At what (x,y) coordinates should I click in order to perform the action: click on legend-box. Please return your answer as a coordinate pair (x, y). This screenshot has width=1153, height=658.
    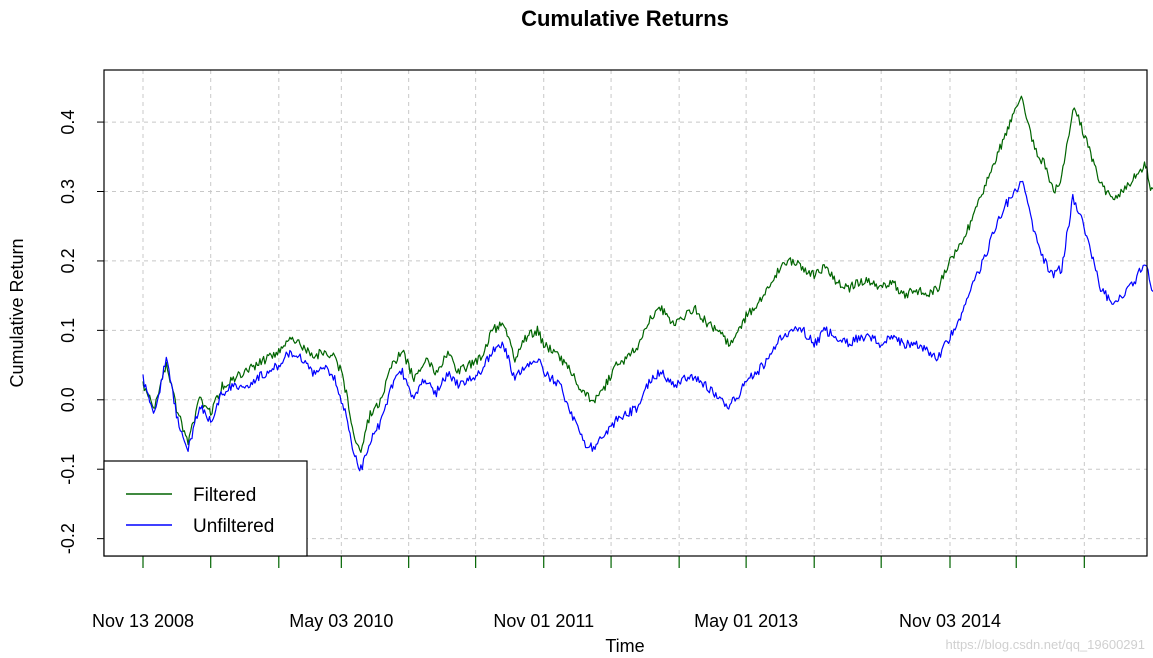
    Looking at the image, I should click on (205, 508).